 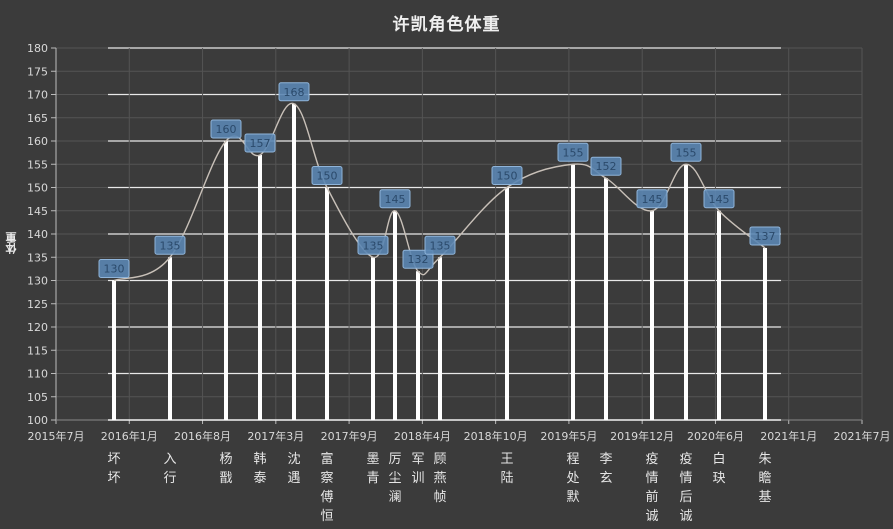 What do you see at coordinates (37, 48) in the screenshot?
I see `y-tick-label: 180` at bounding box center [37, 48].